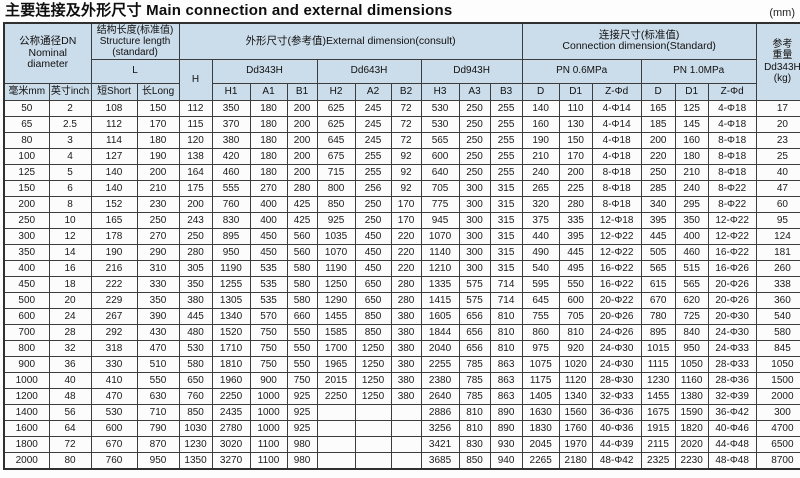 Image resolution: width=800 pixels, height=478 pixels. What do you see at coordinates (195, 172) in the screenshot?
I see `cell: 164` at bounding box center [195, 172].